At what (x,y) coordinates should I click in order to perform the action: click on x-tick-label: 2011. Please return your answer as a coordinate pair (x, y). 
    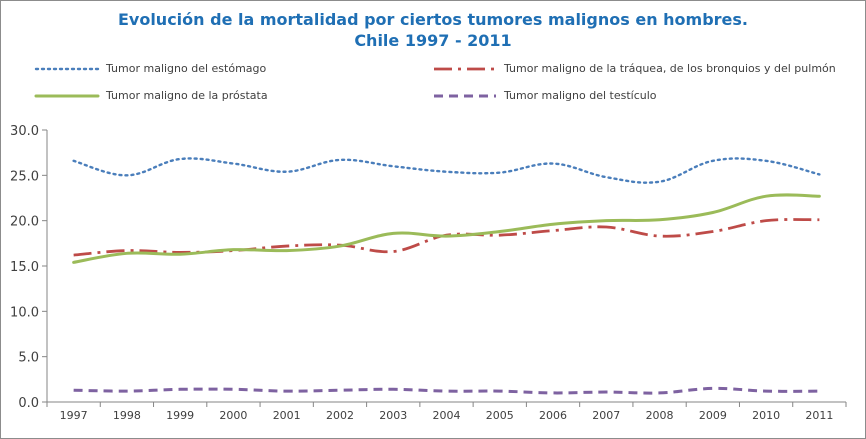
    Looking at the image, I should click on (819, 415).